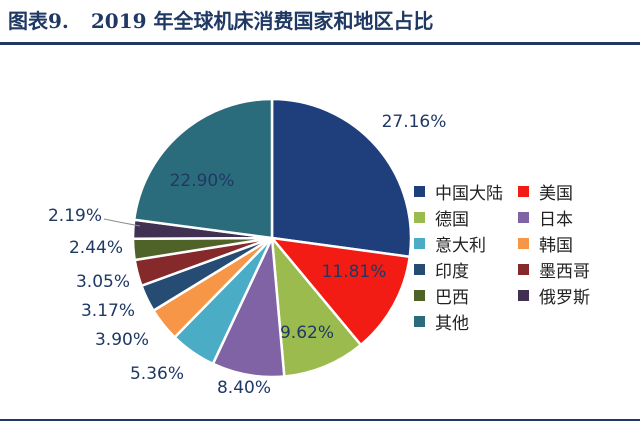 This screenshot has width=640, height=423. I want to click on legend-item-意大利: 意大利, so click(466, 244).